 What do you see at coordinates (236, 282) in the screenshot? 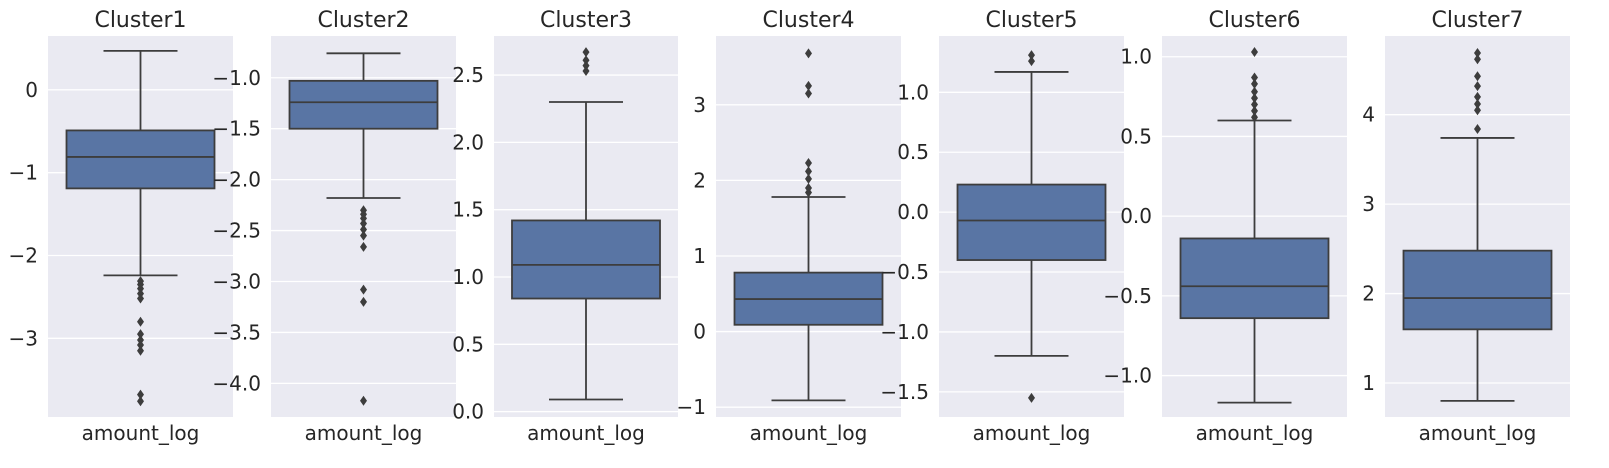
I see `y-tick-label: −3.0` at bounding box center [236, 282].